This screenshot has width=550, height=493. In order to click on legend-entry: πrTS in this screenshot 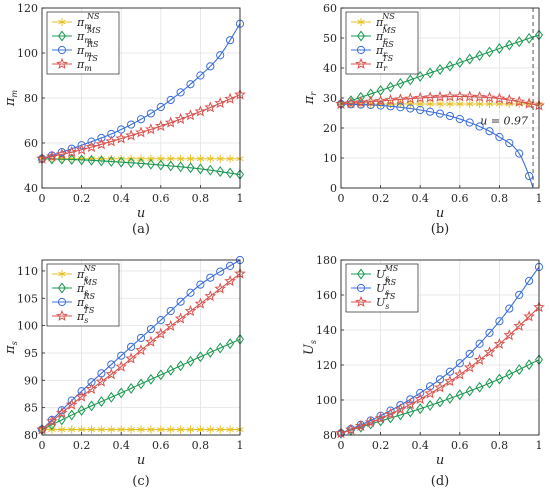, I will do `click(384, 63)`.